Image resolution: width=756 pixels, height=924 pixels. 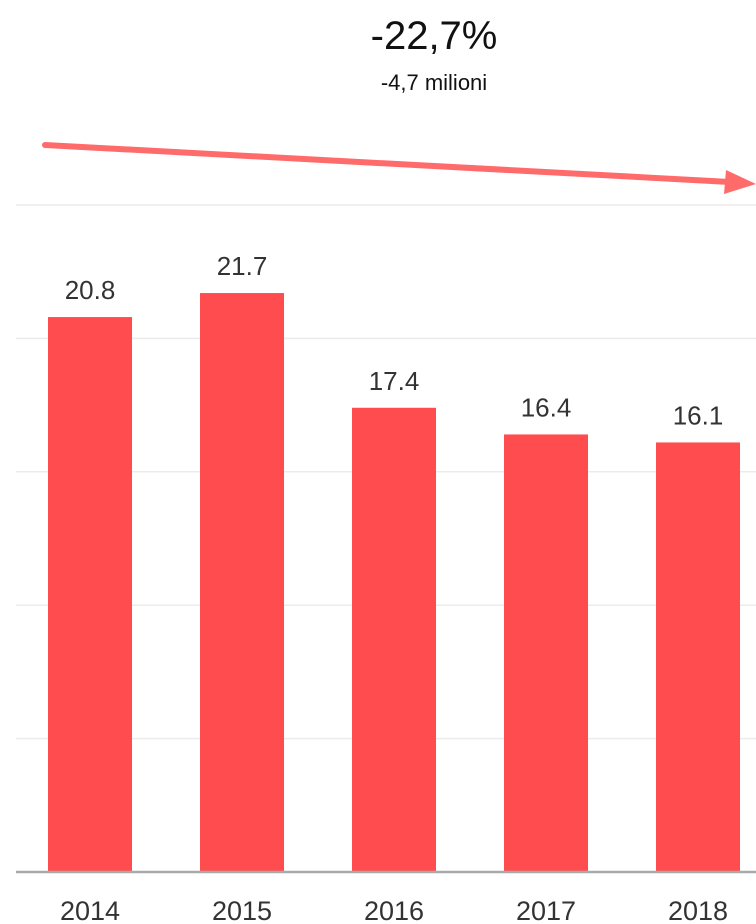 I want to click on x-tick-label-2017: 2017, so click(x=546, y=910).